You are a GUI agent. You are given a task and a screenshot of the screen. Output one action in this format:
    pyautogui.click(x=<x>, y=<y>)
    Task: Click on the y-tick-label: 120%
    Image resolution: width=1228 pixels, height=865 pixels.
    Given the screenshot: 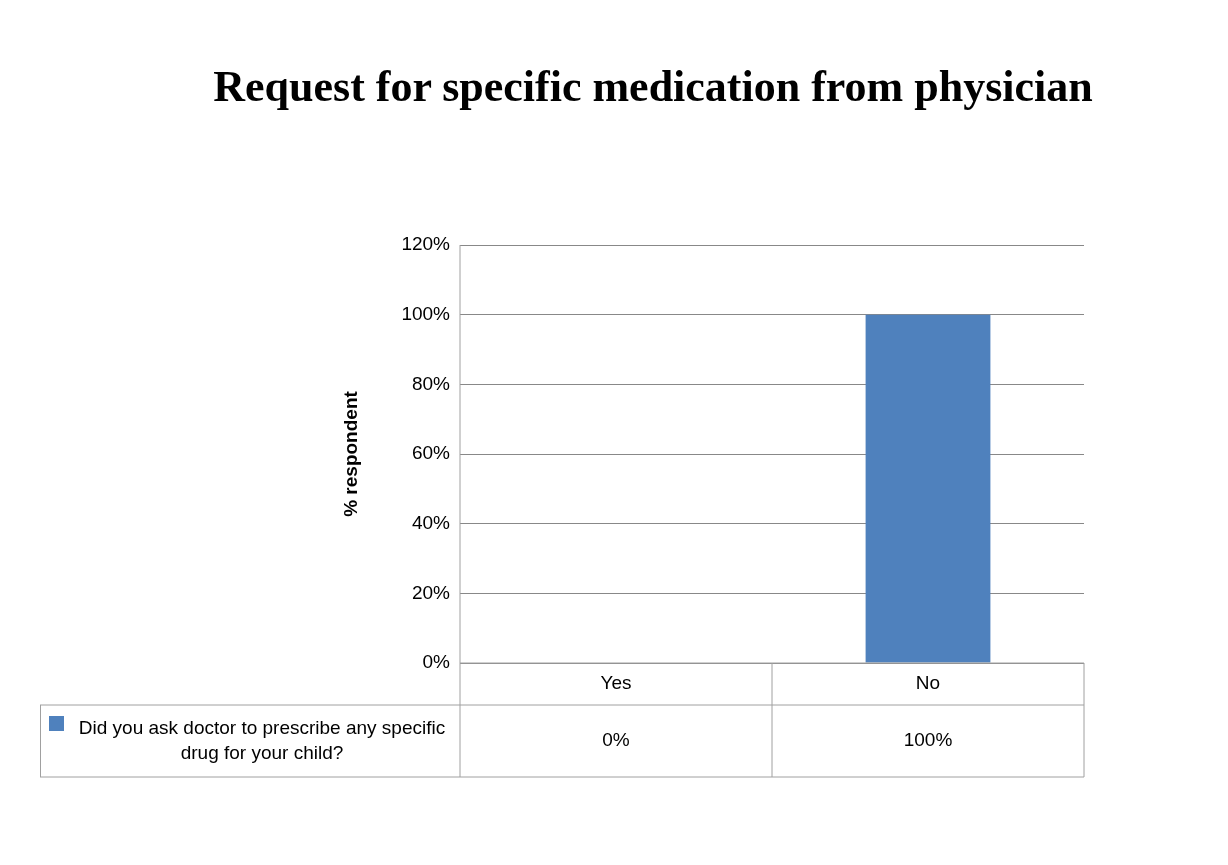 What is the action you would take?
    pyautogui.click(x=426, y=244)
    